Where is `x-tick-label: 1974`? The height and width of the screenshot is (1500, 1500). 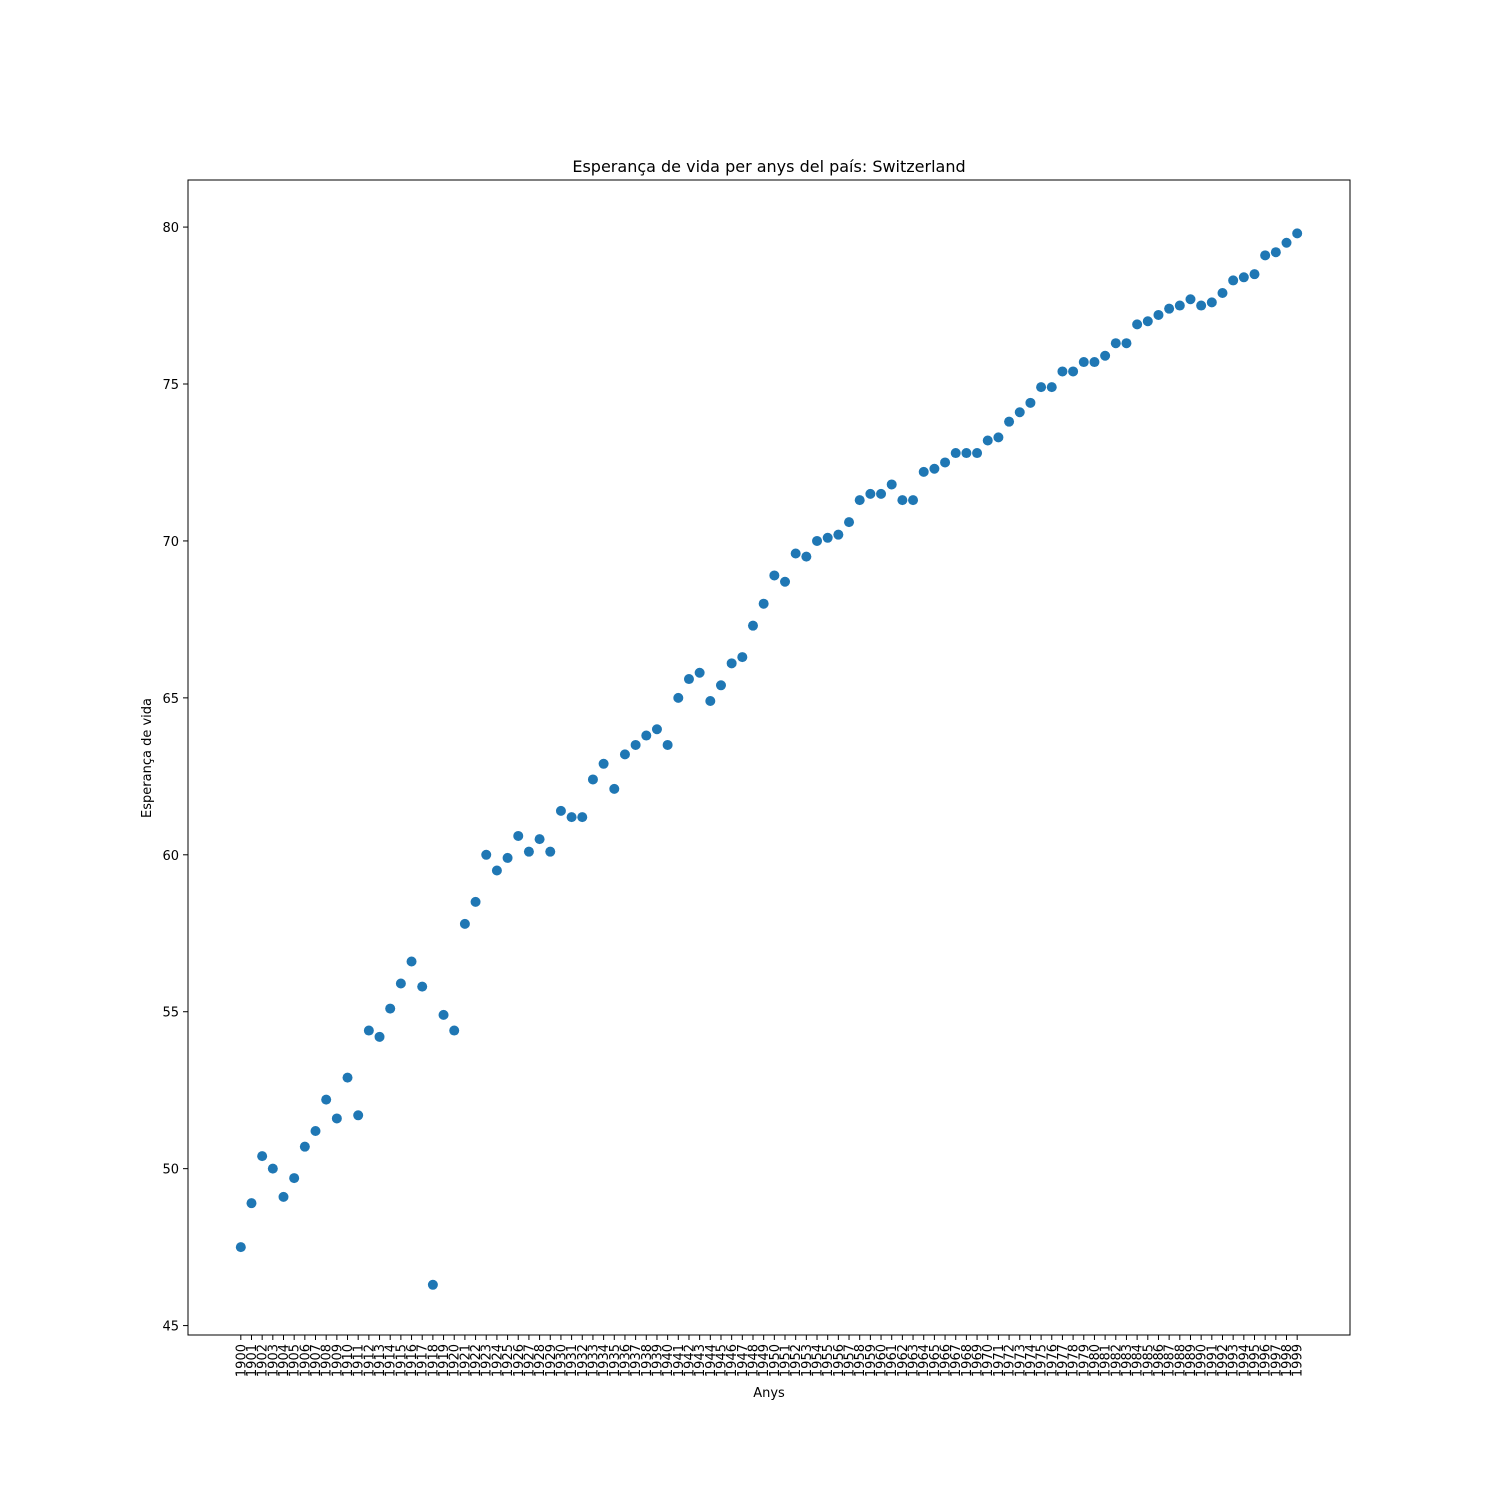 x-tick-label: 1974 is located at coordinates (1031, 1360).